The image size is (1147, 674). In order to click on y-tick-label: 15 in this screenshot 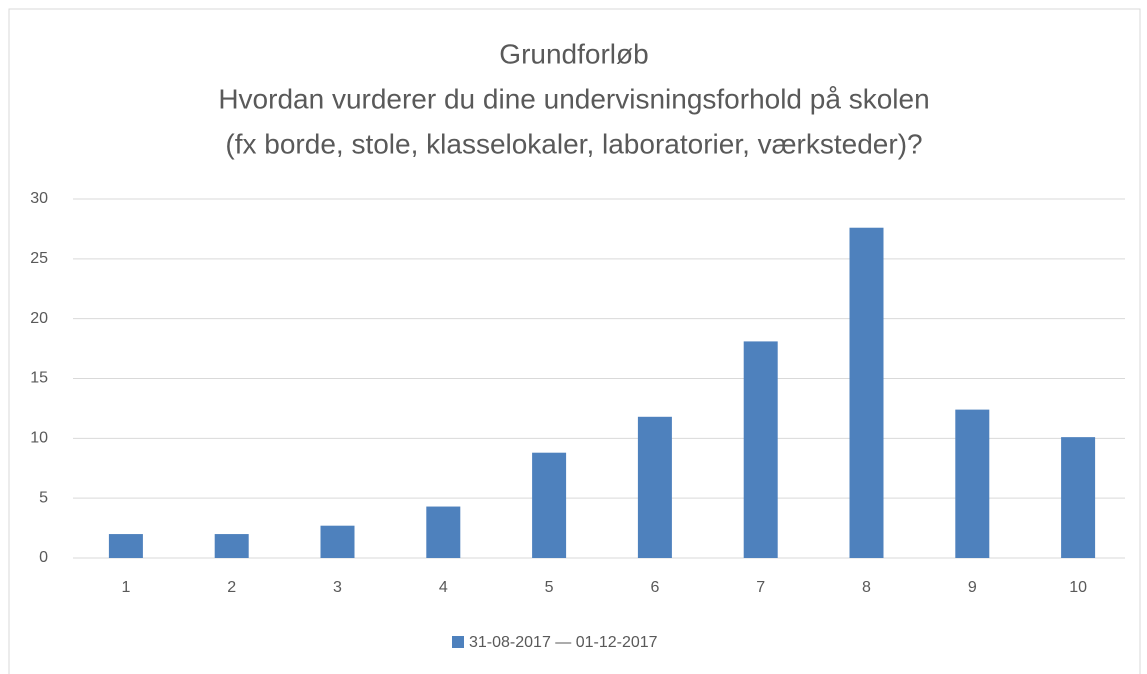, I will do `click(39, 378)`.